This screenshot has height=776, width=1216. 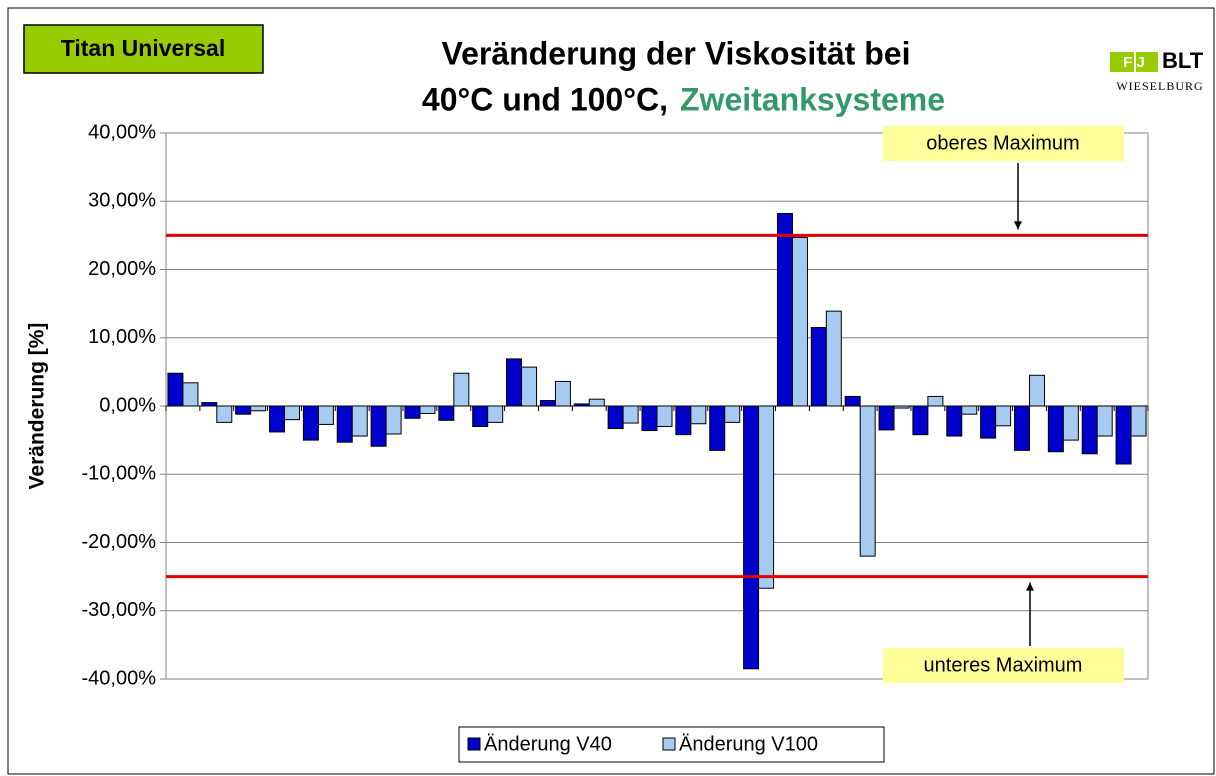 I want to click on chart-title: Veränderung der Viskosität bei, so click(x=676, y=53).